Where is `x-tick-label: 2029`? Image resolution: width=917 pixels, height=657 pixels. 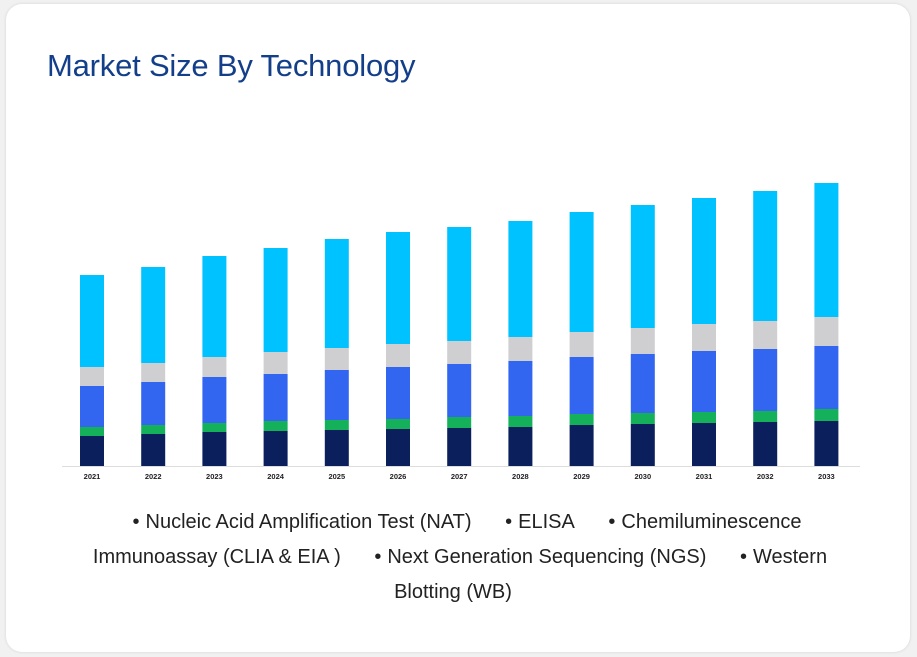
x-tick-label: 2029 is located at coordinates (581, 476).